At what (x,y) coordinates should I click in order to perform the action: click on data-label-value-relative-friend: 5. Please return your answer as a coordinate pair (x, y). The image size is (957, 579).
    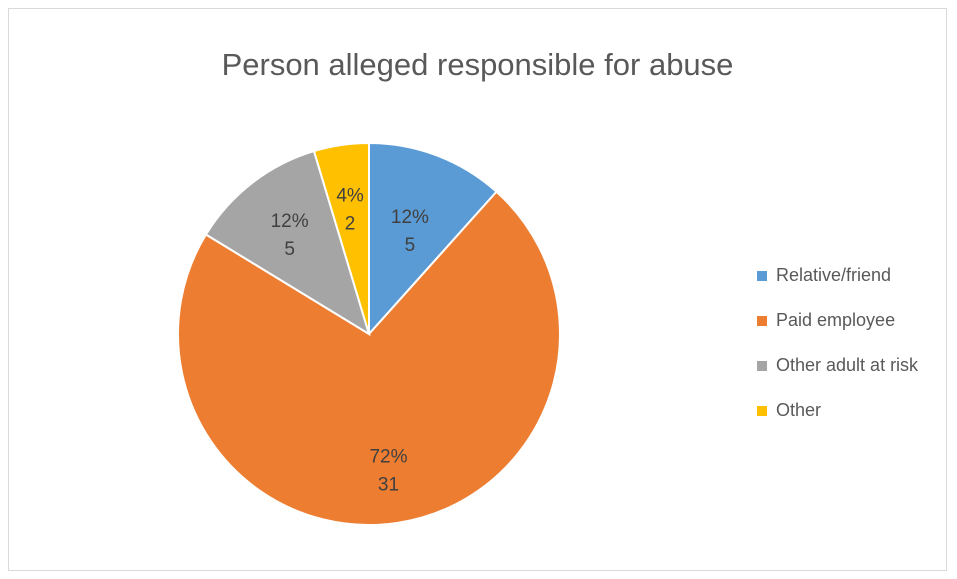
    Looking at the image, I should click on (410, 245).